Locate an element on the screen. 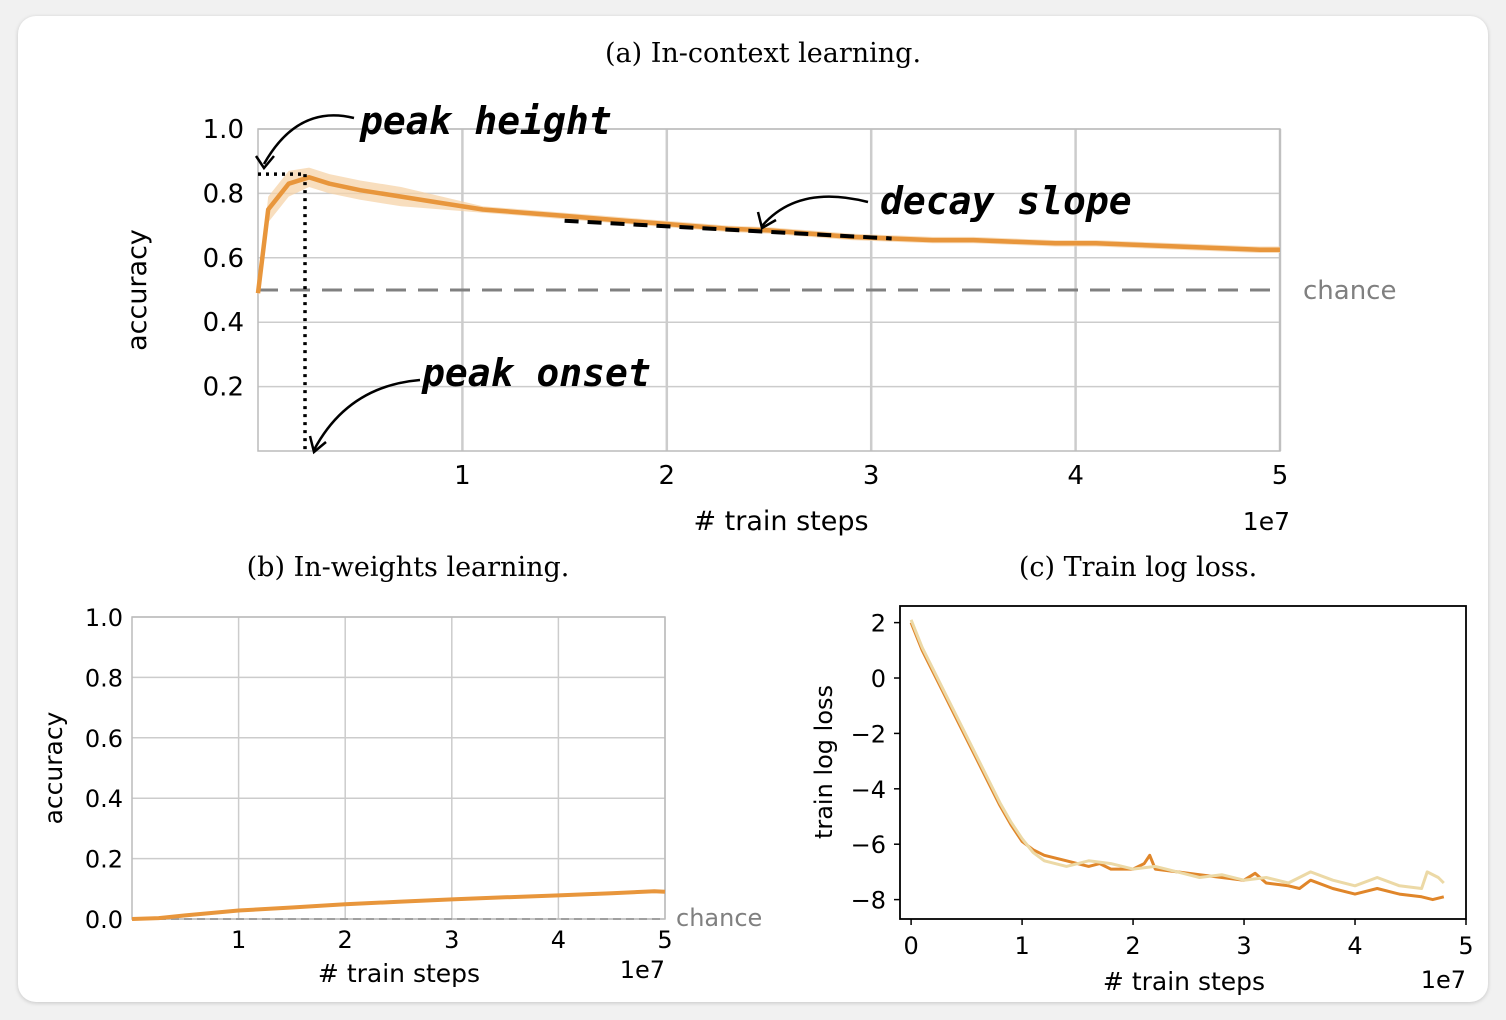  decay-slope-arrow is located at coordinates (815, 211).